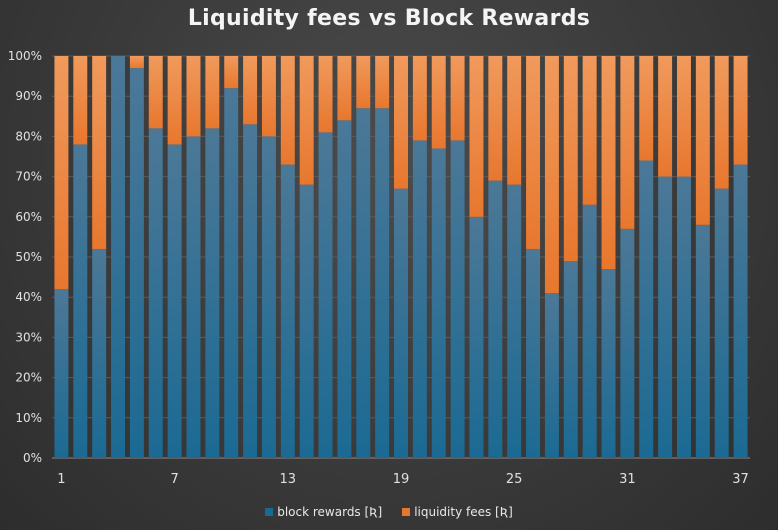 The height and width of the screenshot is (530, 778). What do you see at coordinates (28, 337) in the screenshot?
I see `y-tick-label: 30%` at bounding box center [28, 337].